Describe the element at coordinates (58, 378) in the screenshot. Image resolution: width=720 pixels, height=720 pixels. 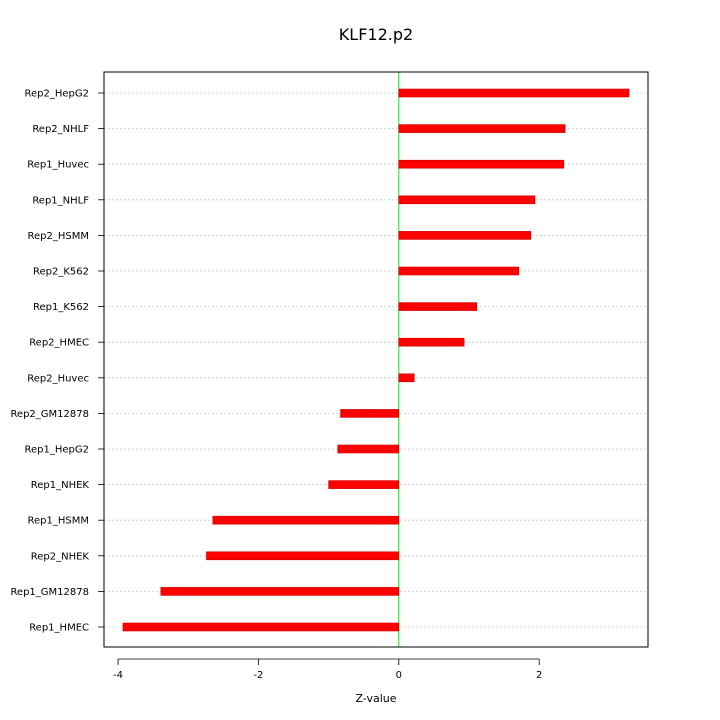
I see `category-label: Rep2_Huvec` at that location.